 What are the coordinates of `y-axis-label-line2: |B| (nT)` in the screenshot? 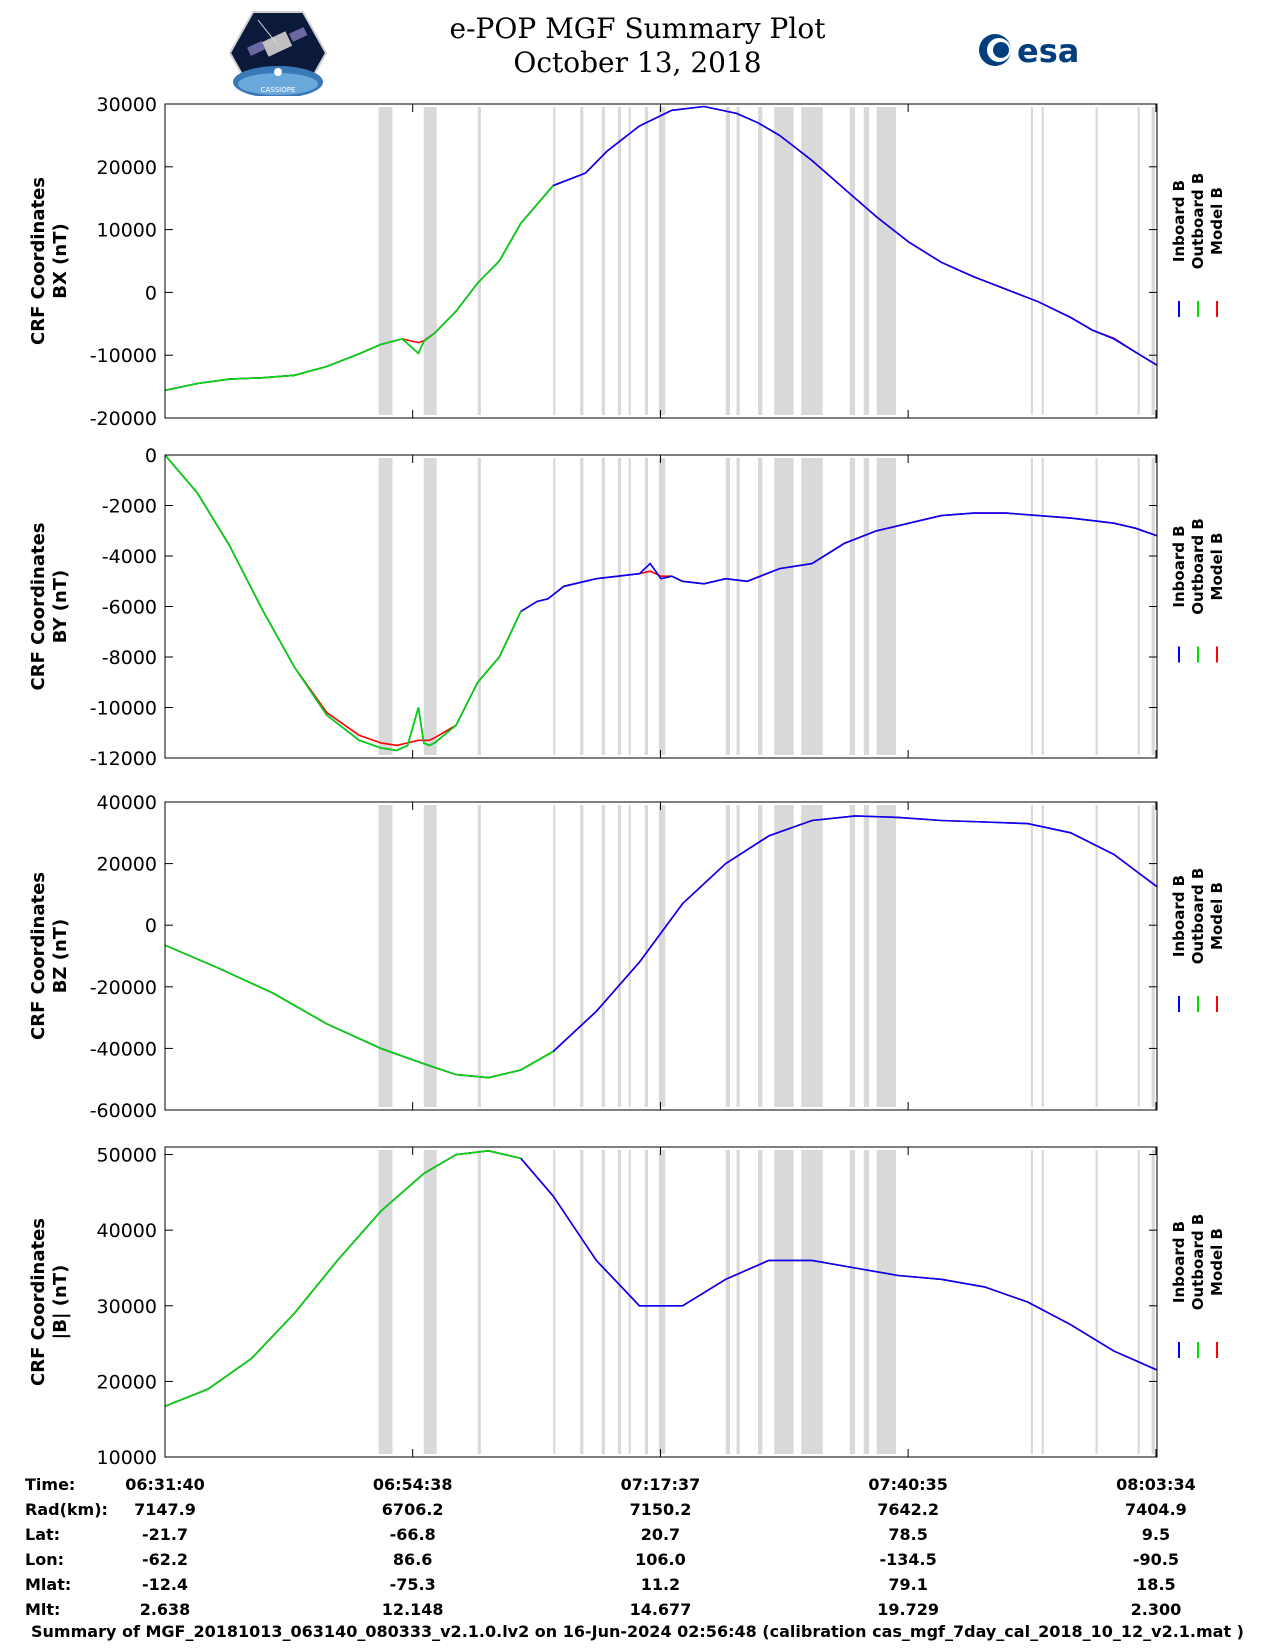 It's located at (60, 1302).